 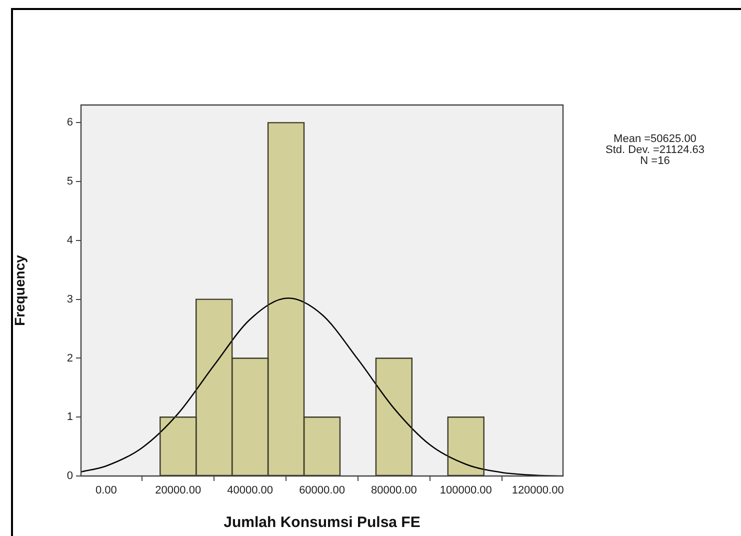 What do you see at coordinates (69, 240) in the screenshot?
I see `y-tick-label: 4` at bounding box center [69, 240].